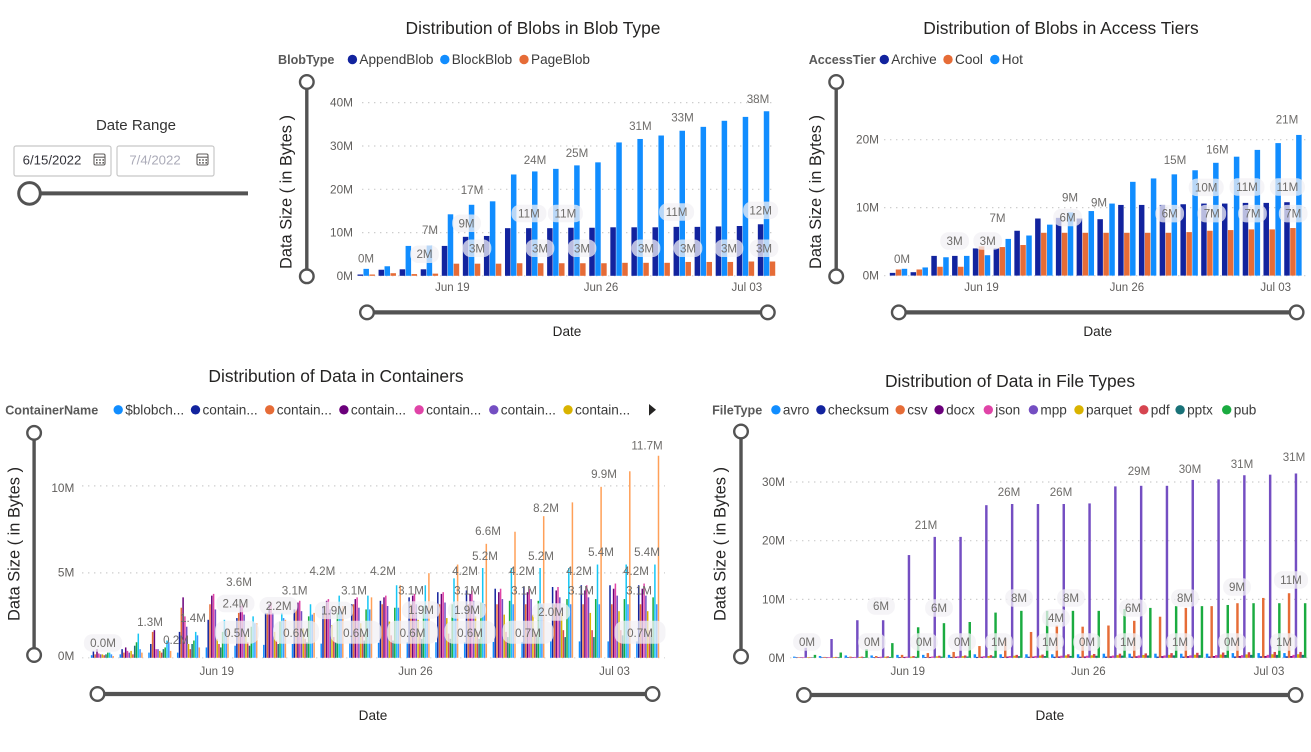 The height and width of the screenshot is (752, 1311). I want to click on svg-text:Distribution of Blobs in Blob: Distribution of Blobs in Blob Type, so click(533, 28).